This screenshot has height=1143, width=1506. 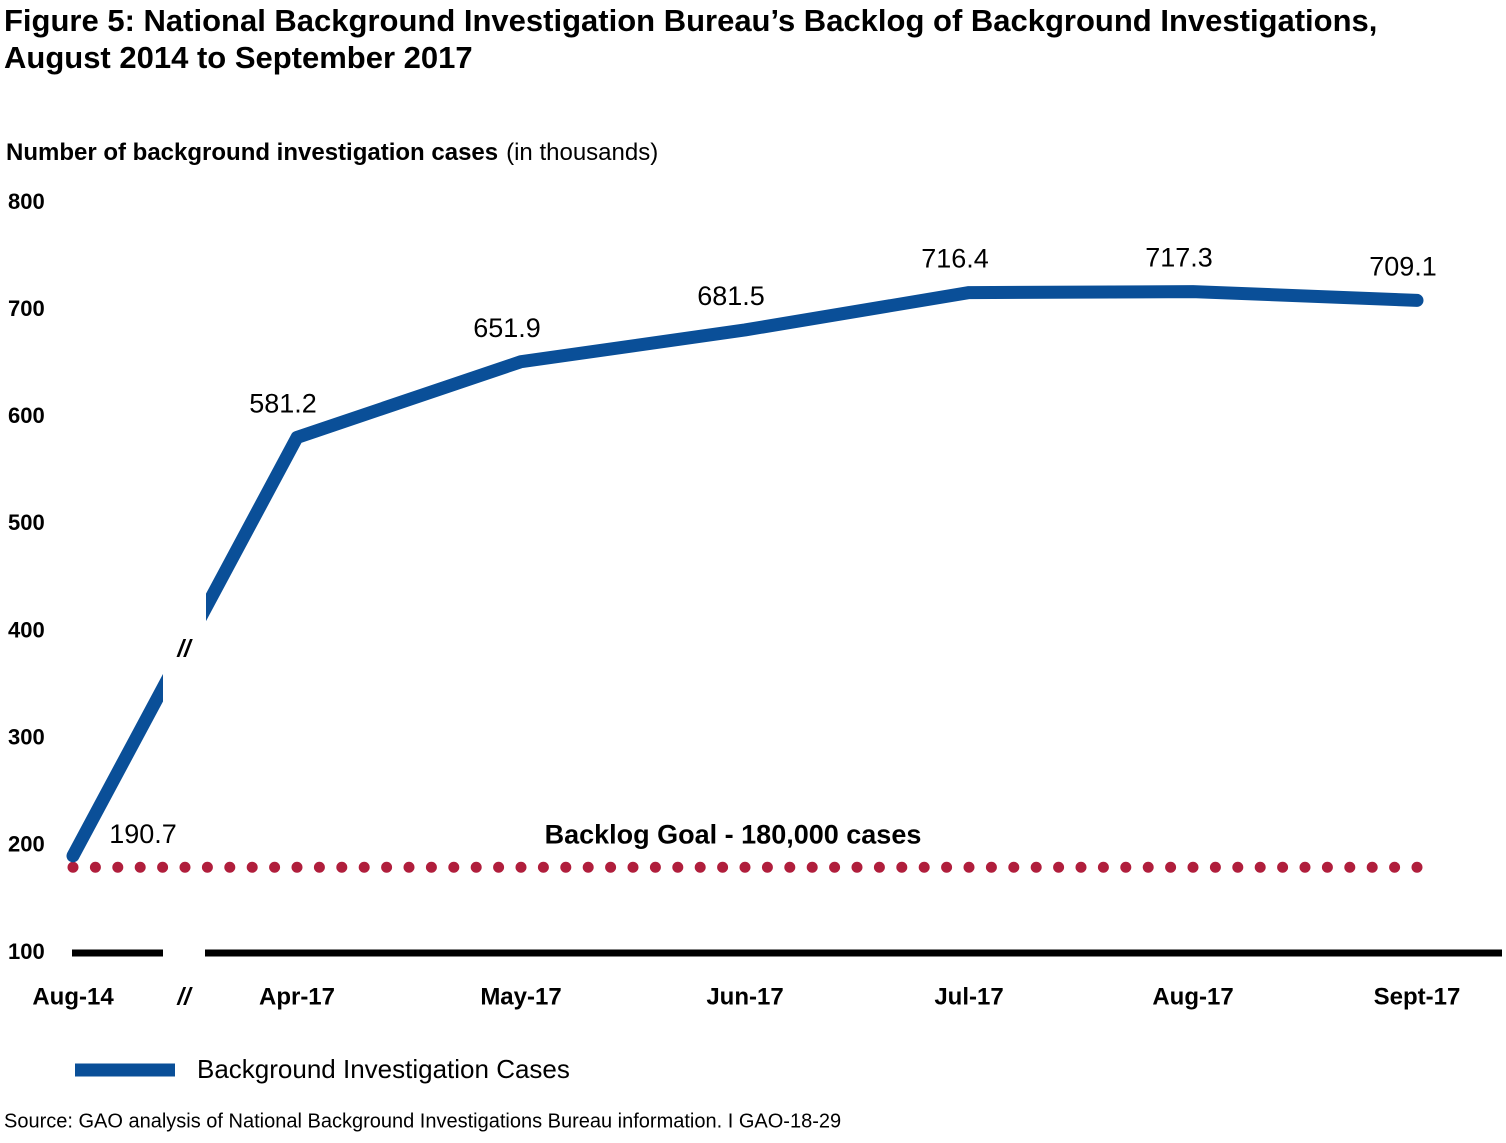 I want to click on x-tick-label: Apr-17, so click(x=297, y=996).